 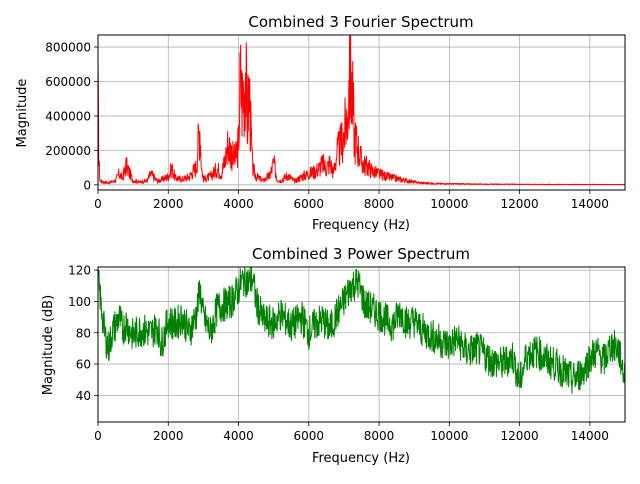 I want to click on fourier-y-tick-label: 200000, so click(x=68, y=151).